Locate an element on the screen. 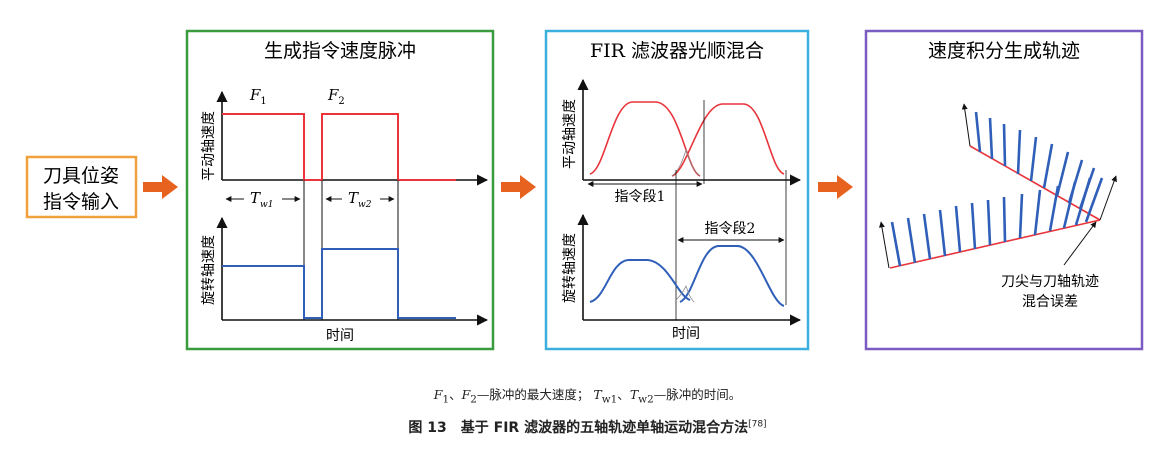 This screenshot has height=460, width=1175. tool-axis-start-arrow-lower is located at coordinates (884, 245).